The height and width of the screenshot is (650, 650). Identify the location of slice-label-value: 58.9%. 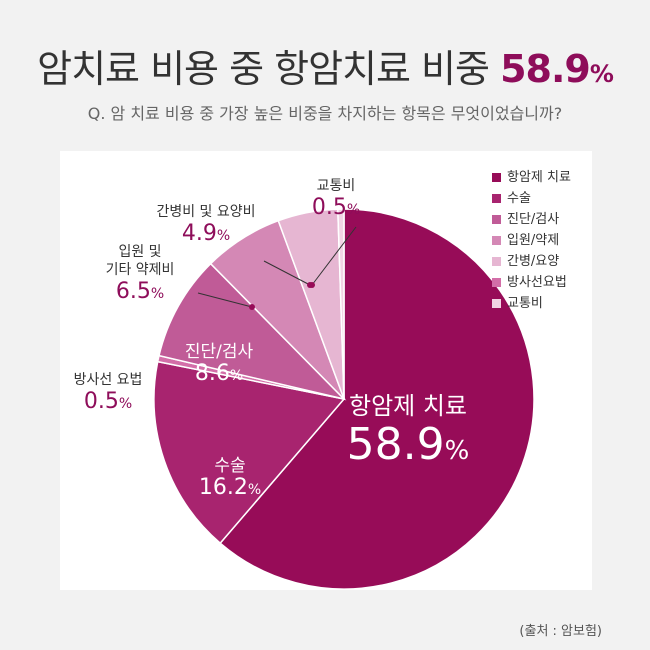
(408, 444).